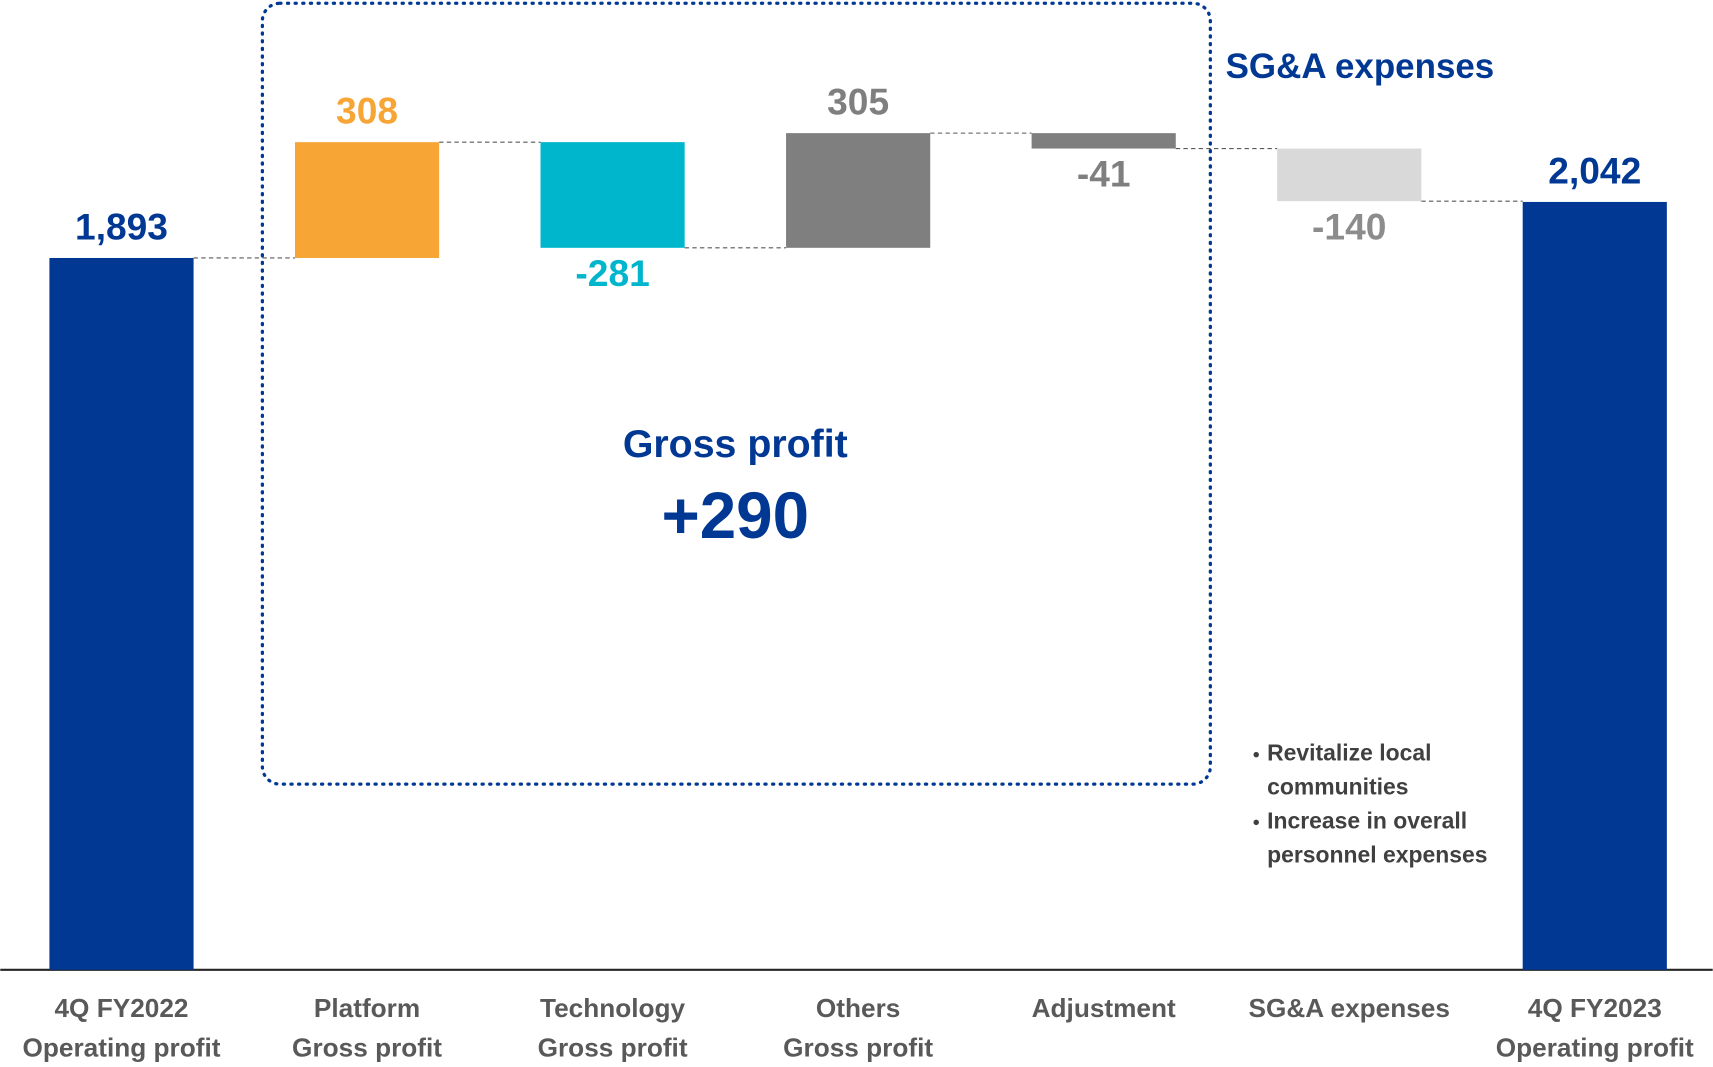 Image resolution: width=1713 pixels, height=1067 pixels. What do you see at coordinates (735, 515) in the screenshot?
I see `gross-profit-value: +290` at bounding box center [735, 515].